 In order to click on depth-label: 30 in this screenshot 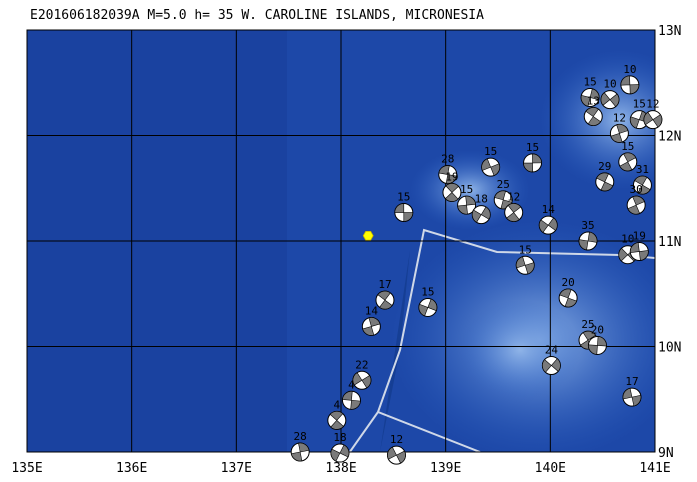, I will do `click(636, 189)`.